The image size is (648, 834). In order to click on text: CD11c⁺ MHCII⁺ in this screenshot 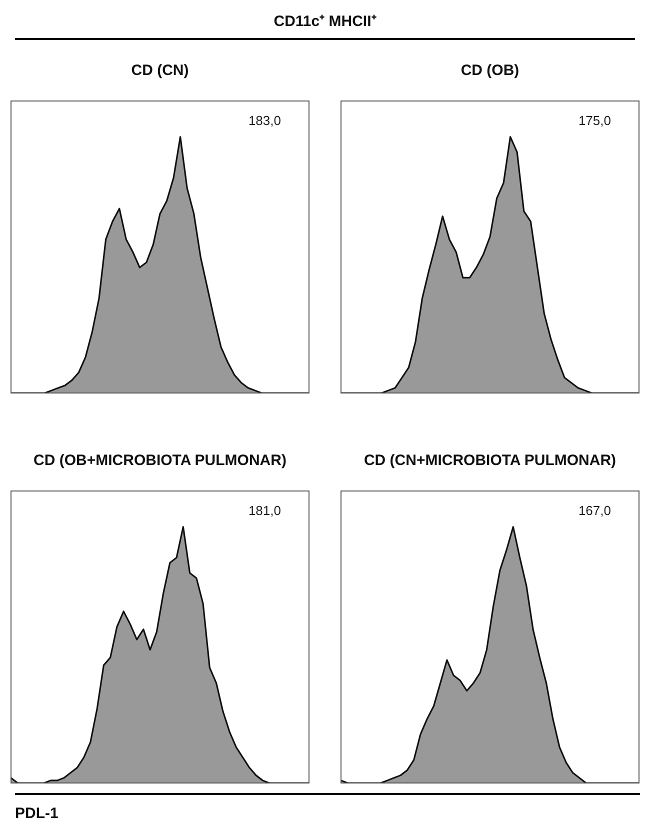, I will do `click(325, 25)`.